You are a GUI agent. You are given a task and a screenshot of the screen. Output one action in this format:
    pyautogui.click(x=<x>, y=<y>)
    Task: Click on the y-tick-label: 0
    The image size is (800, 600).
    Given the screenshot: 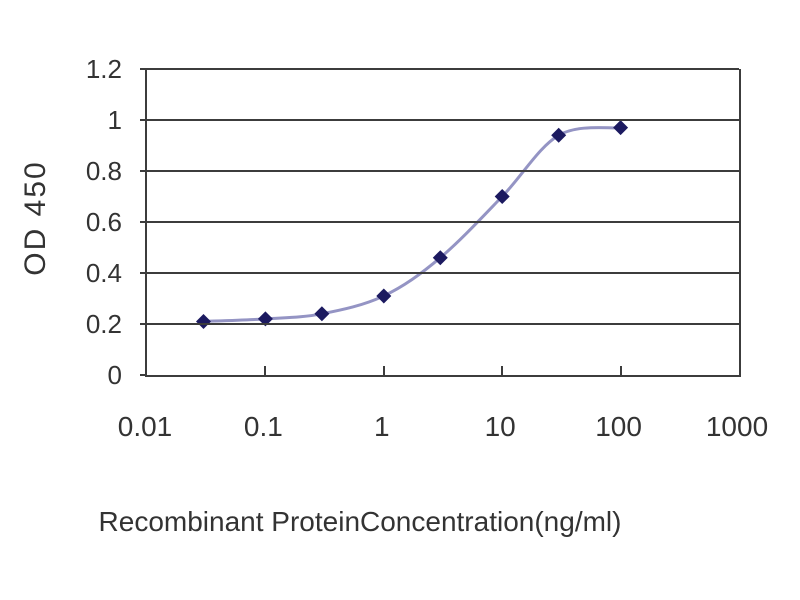 What is the action you would take?
    pyautogui.click(x=114, y=375)
    